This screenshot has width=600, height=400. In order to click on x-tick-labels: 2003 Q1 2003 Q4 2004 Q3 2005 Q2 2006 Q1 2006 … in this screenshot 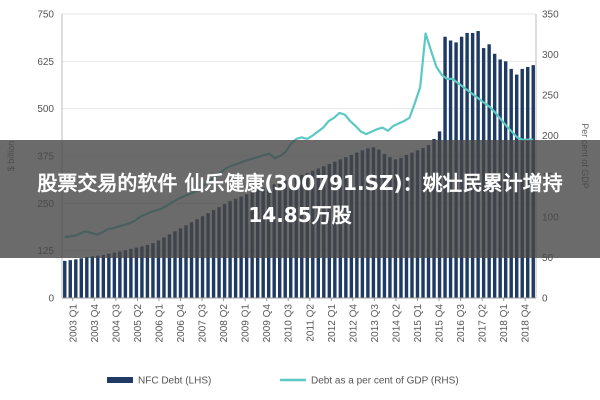, I will do `click(300, 320)`.